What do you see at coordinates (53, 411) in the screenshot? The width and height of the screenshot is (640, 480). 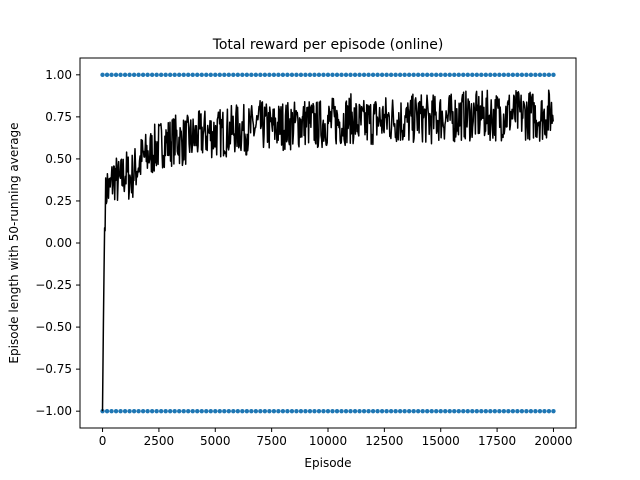 I see `y-tick-label: −1.00` at bounding box center [53, 411].